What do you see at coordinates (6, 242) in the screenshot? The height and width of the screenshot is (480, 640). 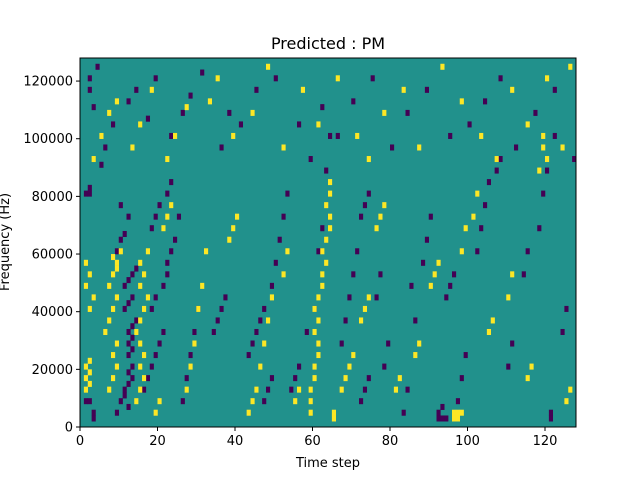 I see `y-axis-label: Frequency (Hz)` at bounding box center [6, 242].